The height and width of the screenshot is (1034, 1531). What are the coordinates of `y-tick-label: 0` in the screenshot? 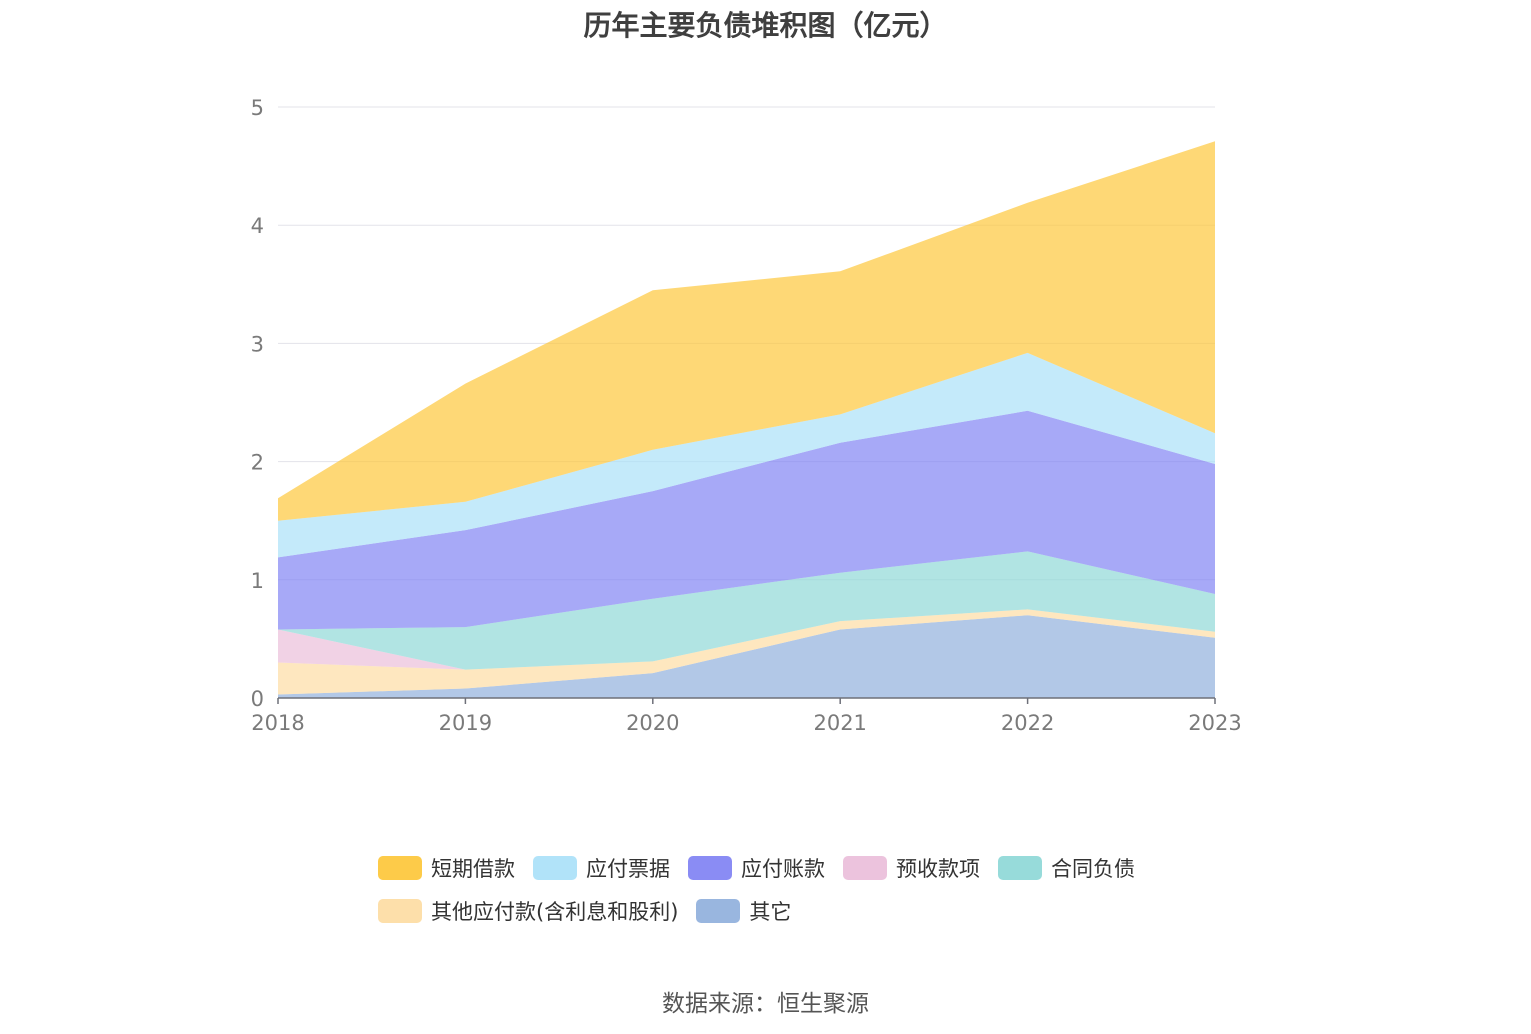 It's located at (257, 699).